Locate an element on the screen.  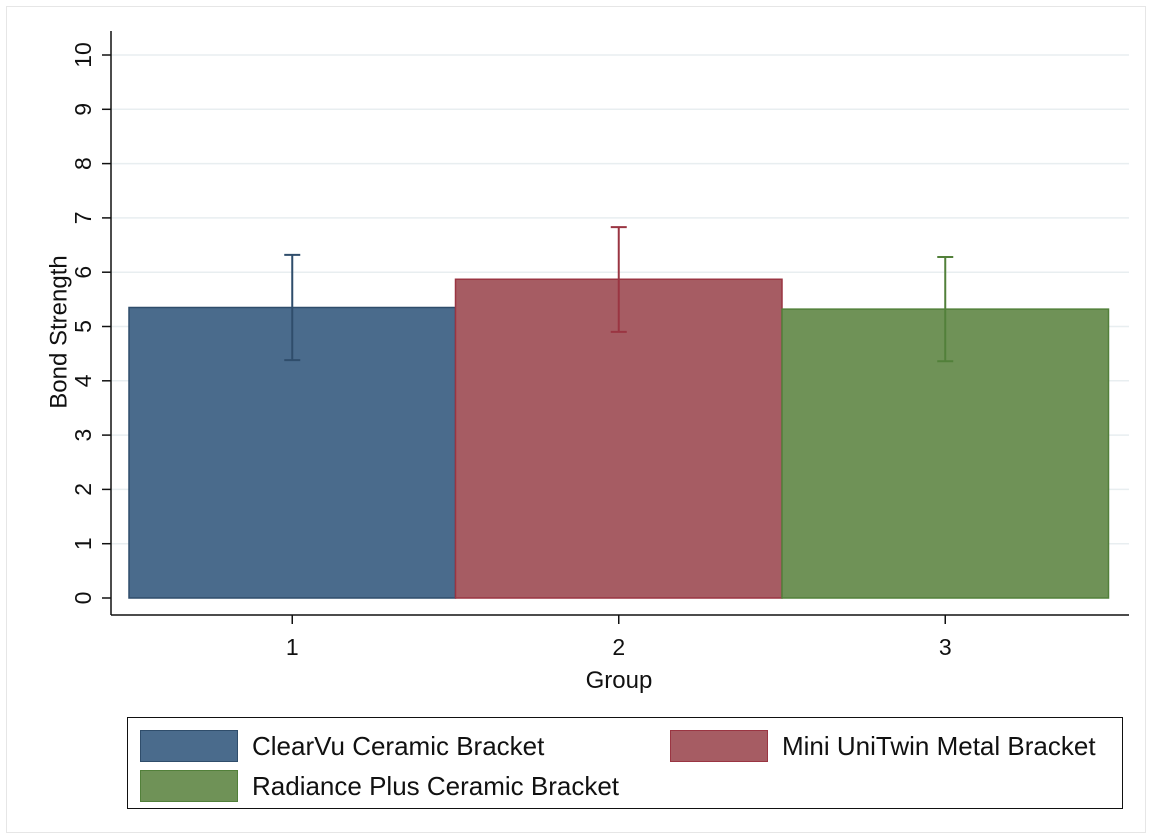
y-tick-label: 2 is located at coordinates (83, 489).